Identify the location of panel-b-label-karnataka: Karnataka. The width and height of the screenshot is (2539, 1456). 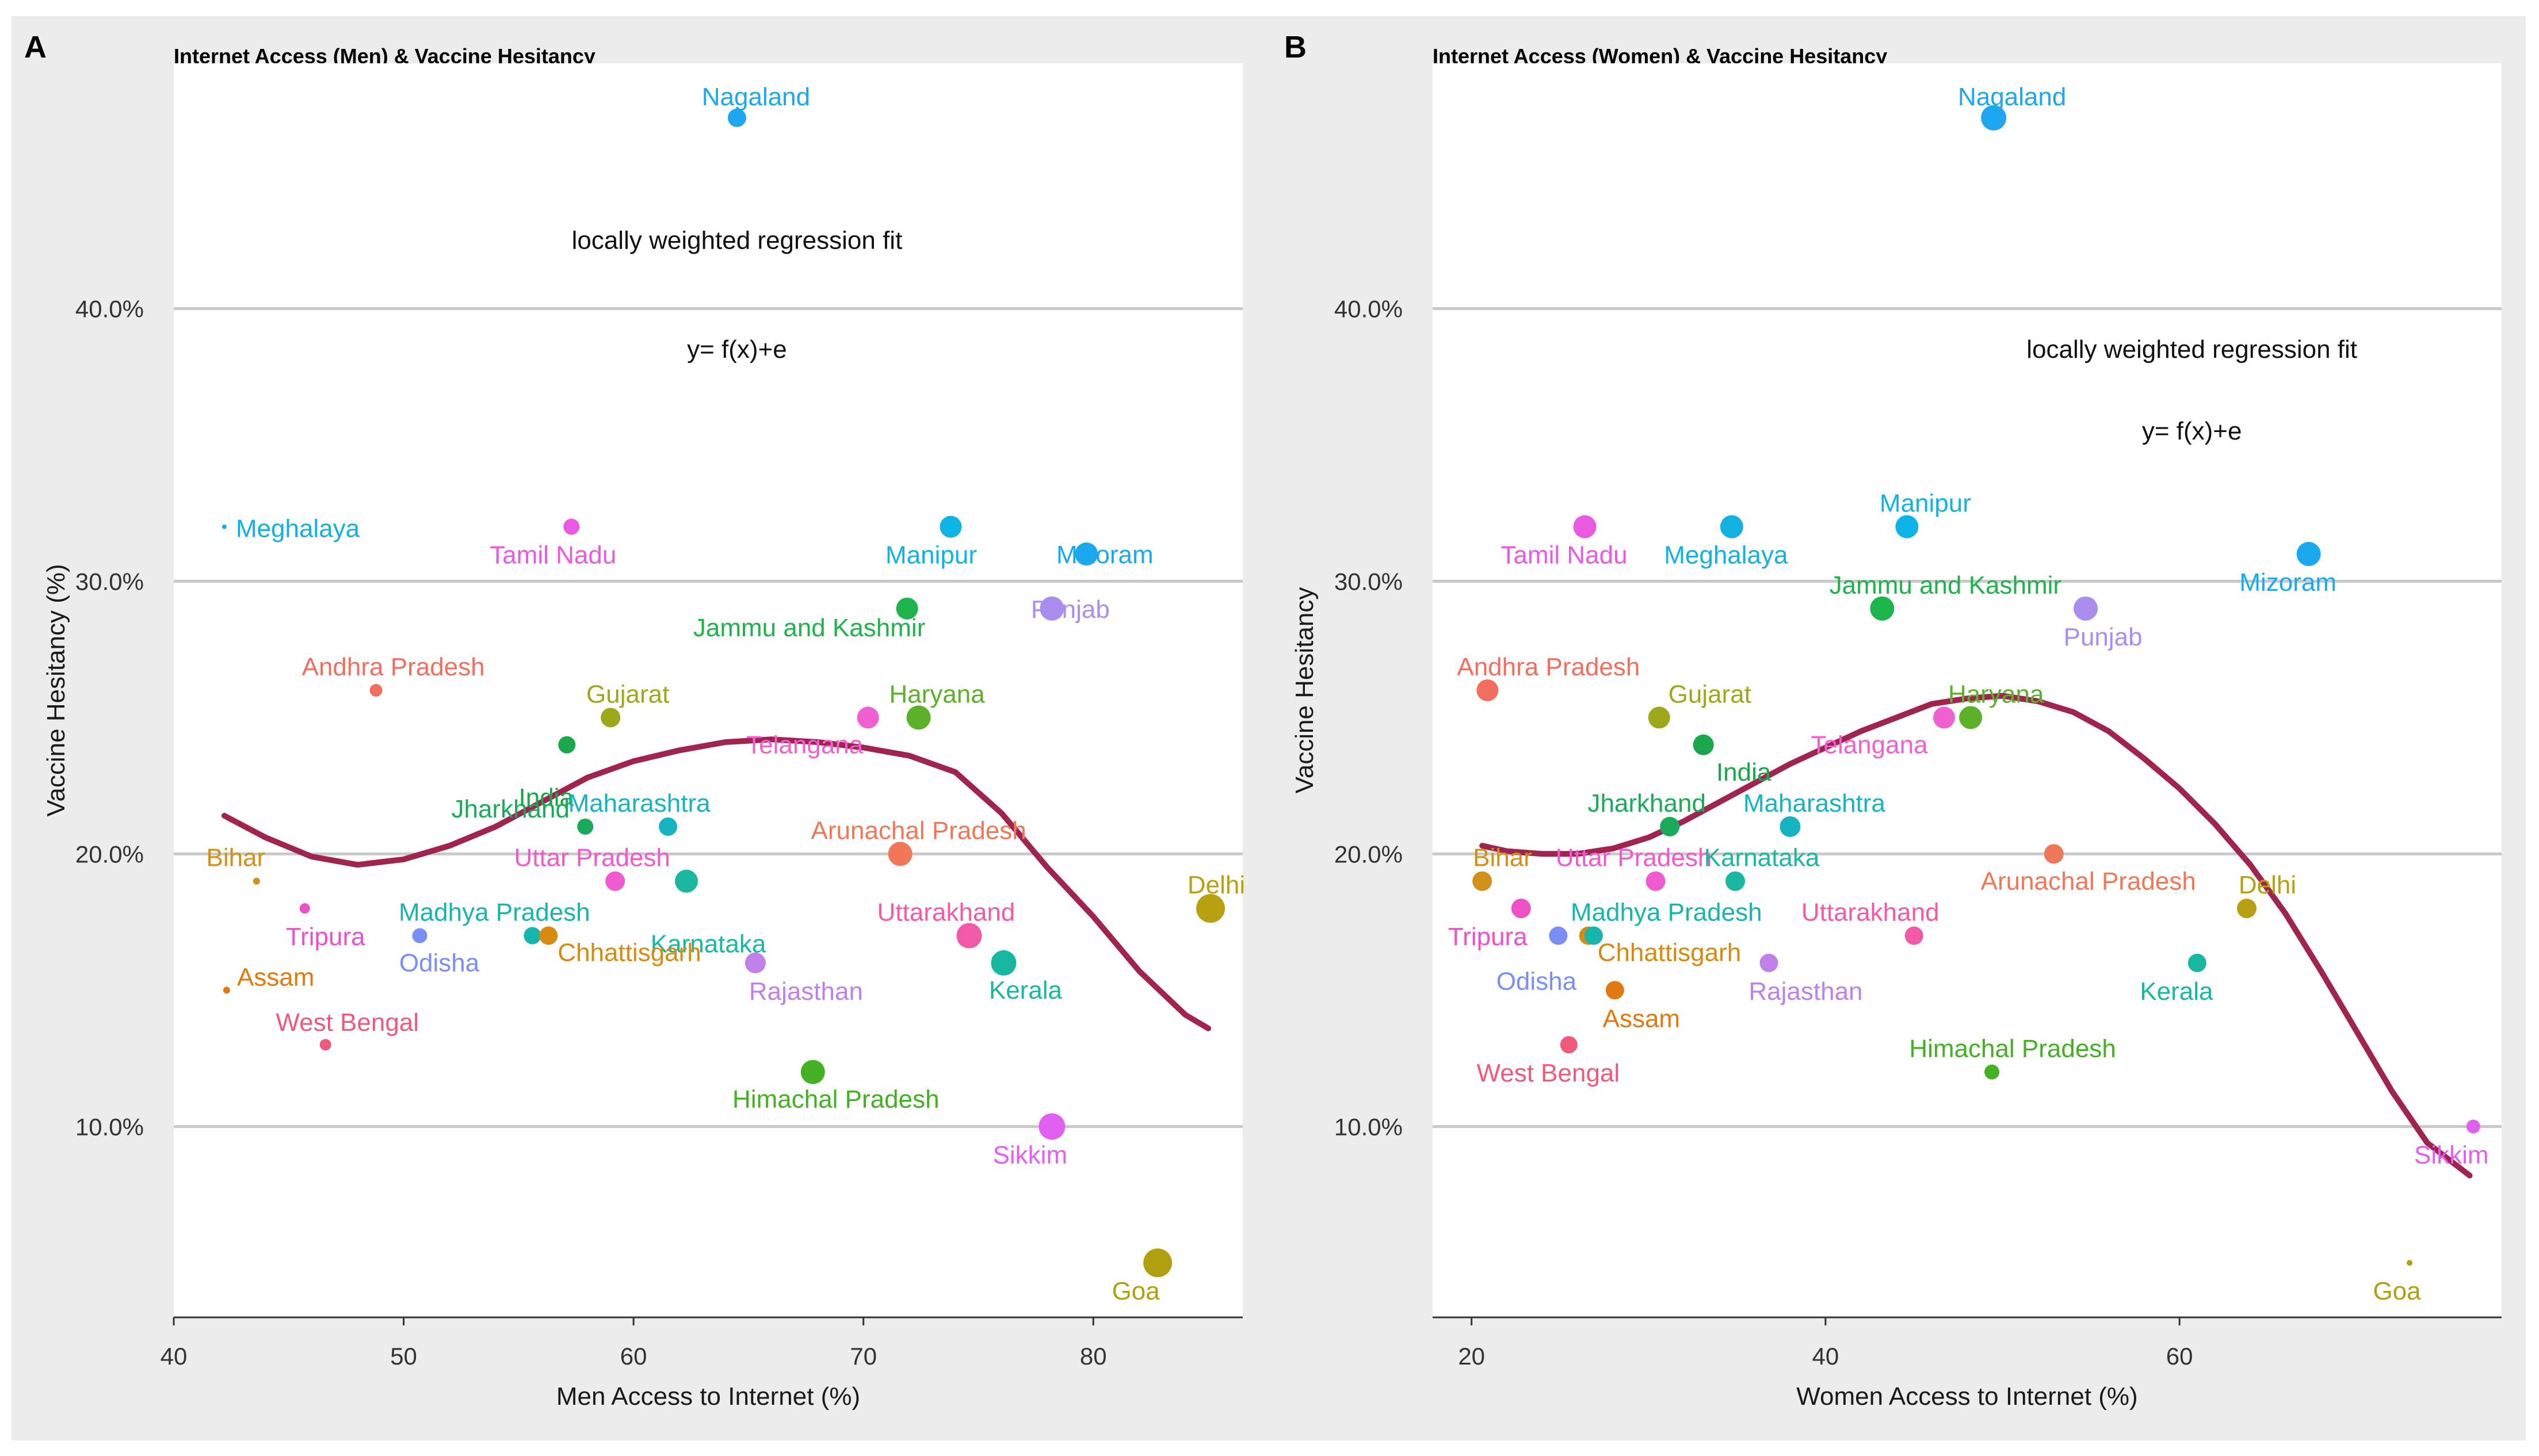
(1762, 858).